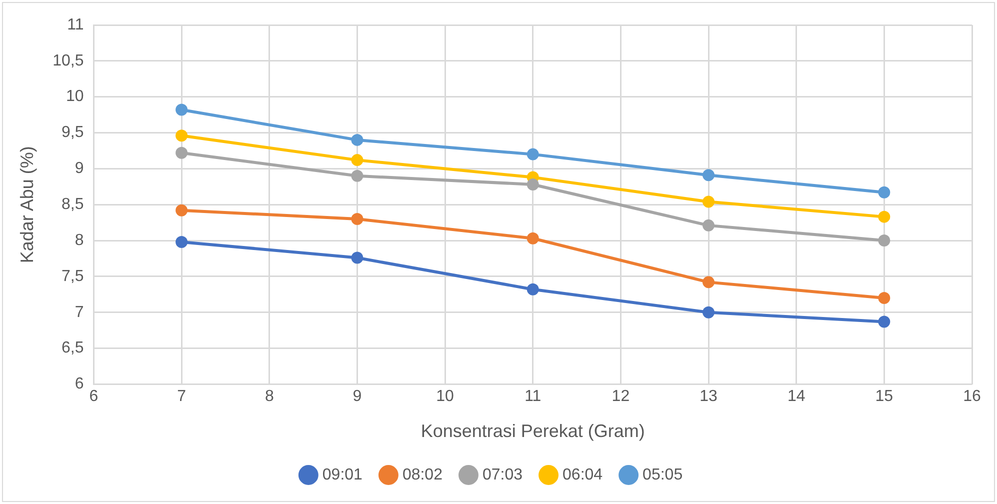 The width and height of the screenshot is (997, 504). Describe the element at coordinates (26, 205) in the screenshot. I see `y-axis-title: Kadar Abu (%)` at that location.